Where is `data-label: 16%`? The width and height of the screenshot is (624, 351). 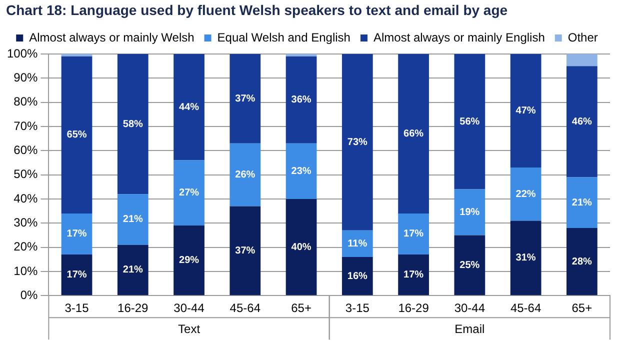
data-label: 16% is located at coordinates (357, 276).